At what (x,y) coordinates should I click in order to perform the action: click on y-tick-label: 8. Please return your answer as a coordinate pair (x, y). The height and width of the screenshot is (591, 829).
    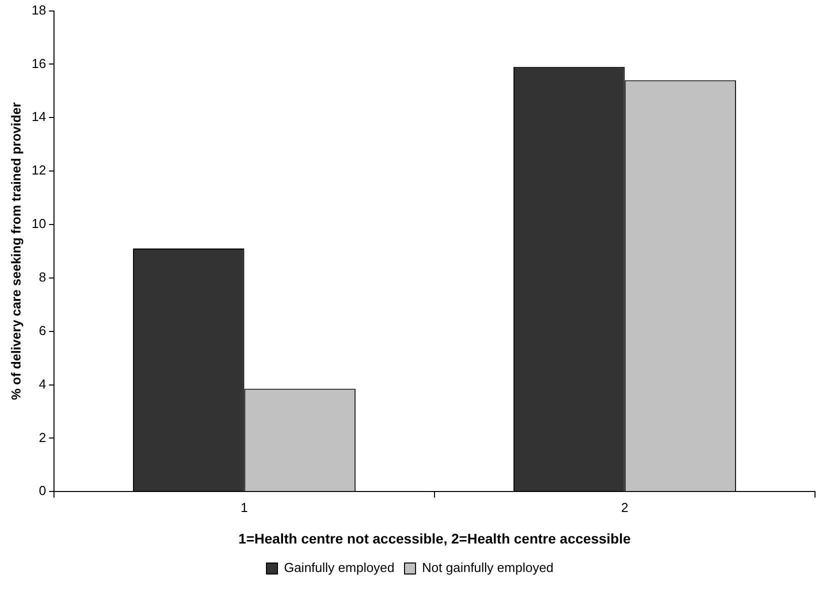
    Looking at the image, I should click on (42, 276).